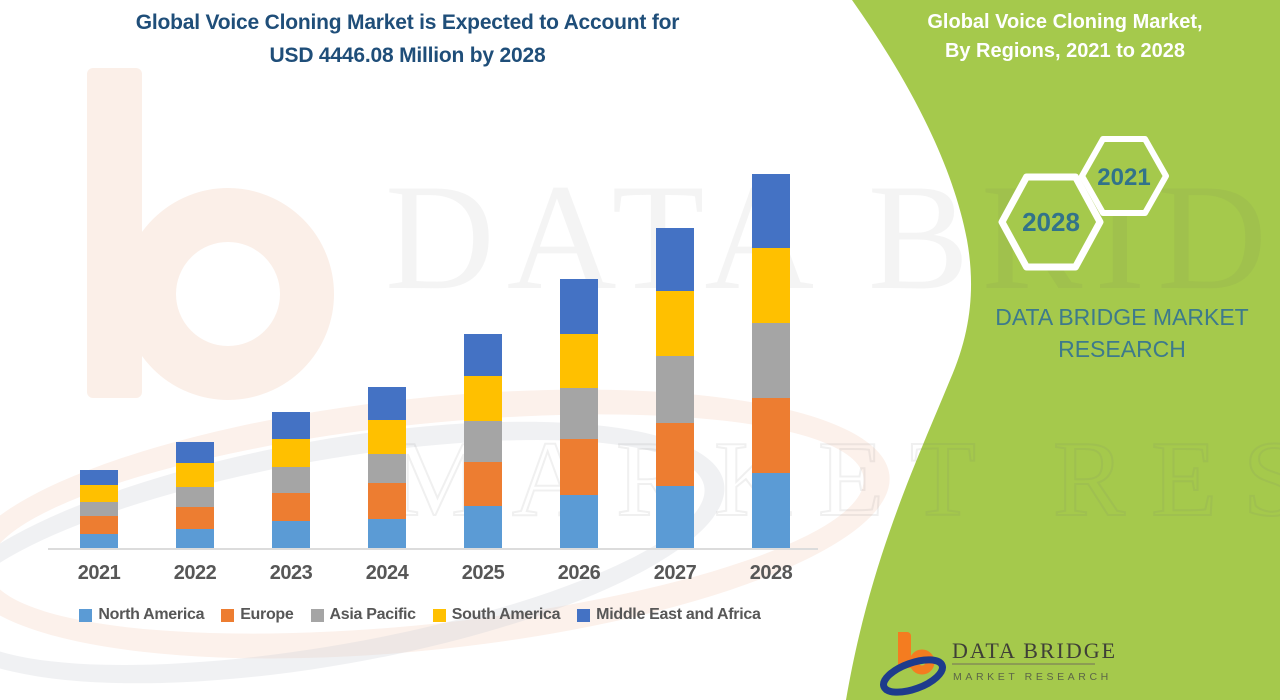 This screenshot has height=700, width=1280. I want to click on bar-2025, so click(483, 319).